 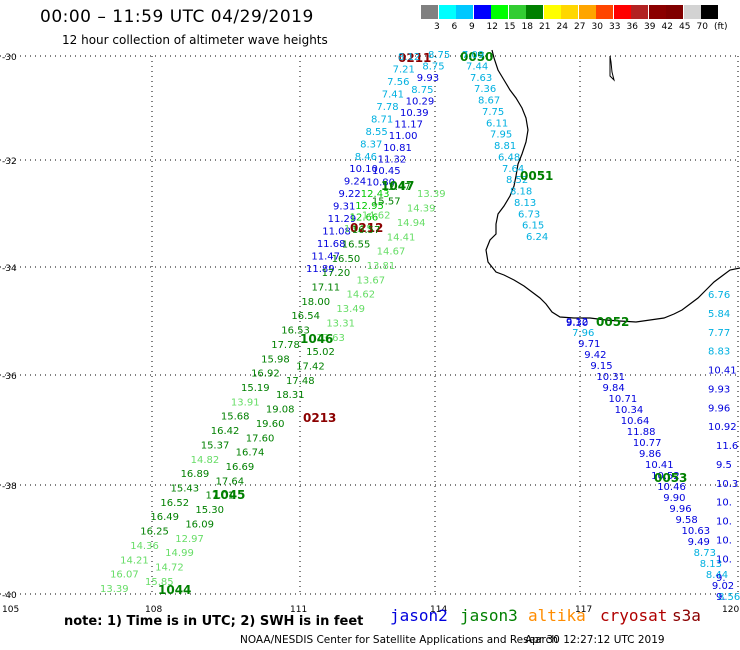 What do you see at coordinates (671, 487) in the screenshot?
I see `wave-height-label: 10.46` at bounding box center [671, 487].